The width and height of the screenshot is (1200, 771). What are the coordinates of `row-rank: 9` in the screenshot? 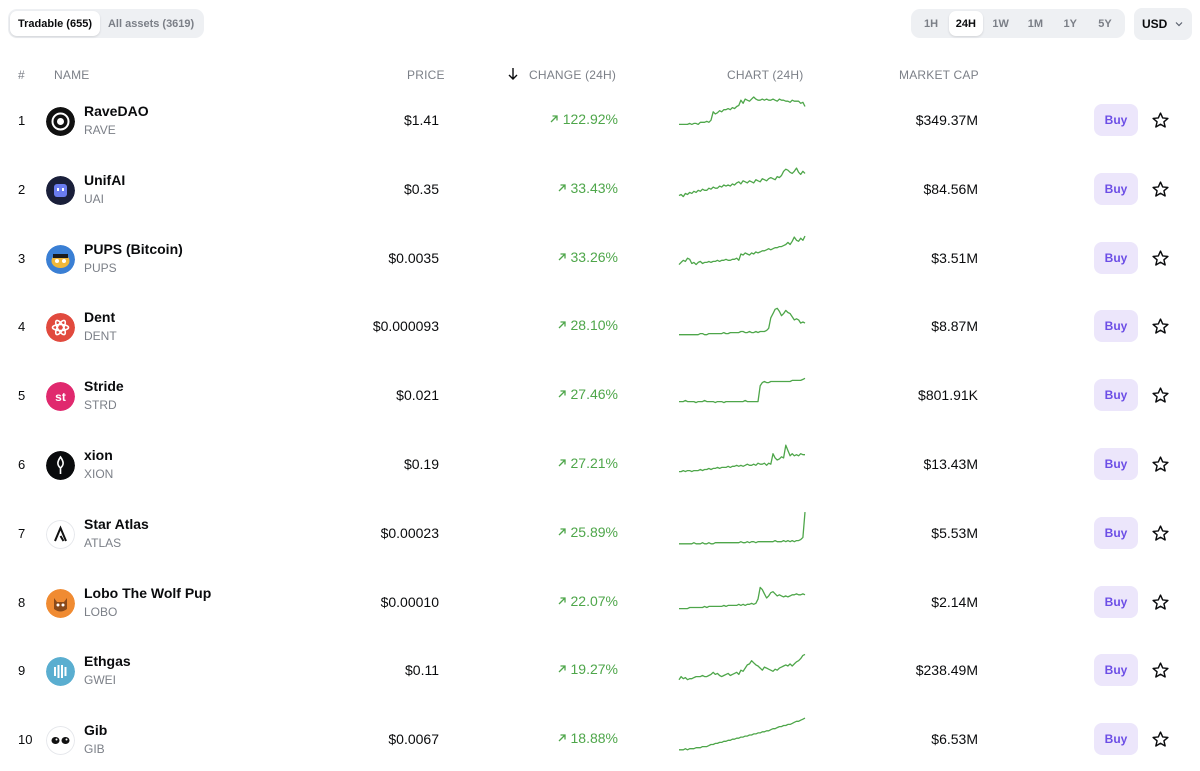 It's located at (22, 671).